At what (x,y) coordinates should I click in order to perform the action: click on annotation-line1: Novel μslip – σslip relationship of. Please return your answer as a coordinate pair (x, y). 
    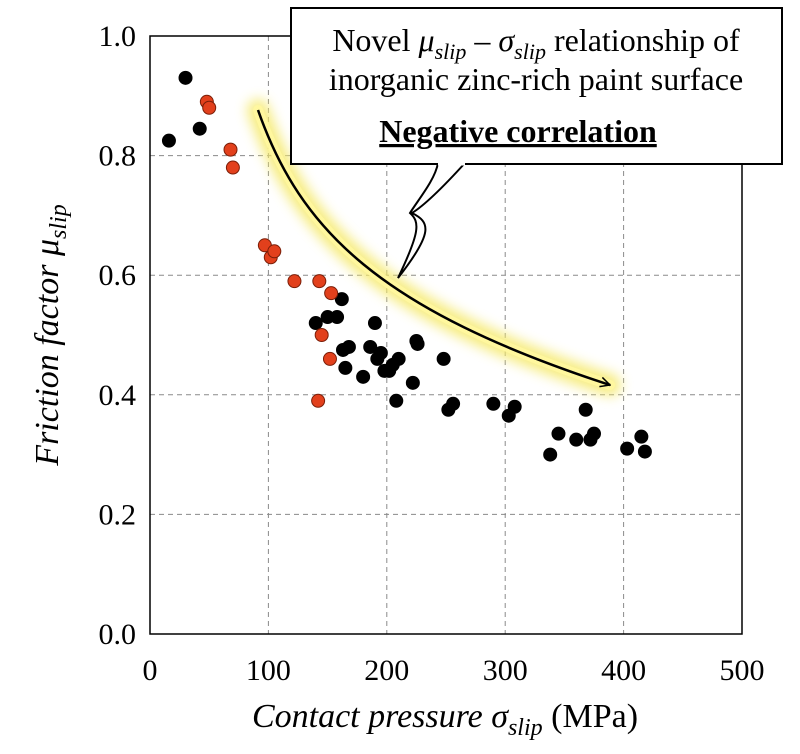
    Looking at the image, I should click on (536, 43).